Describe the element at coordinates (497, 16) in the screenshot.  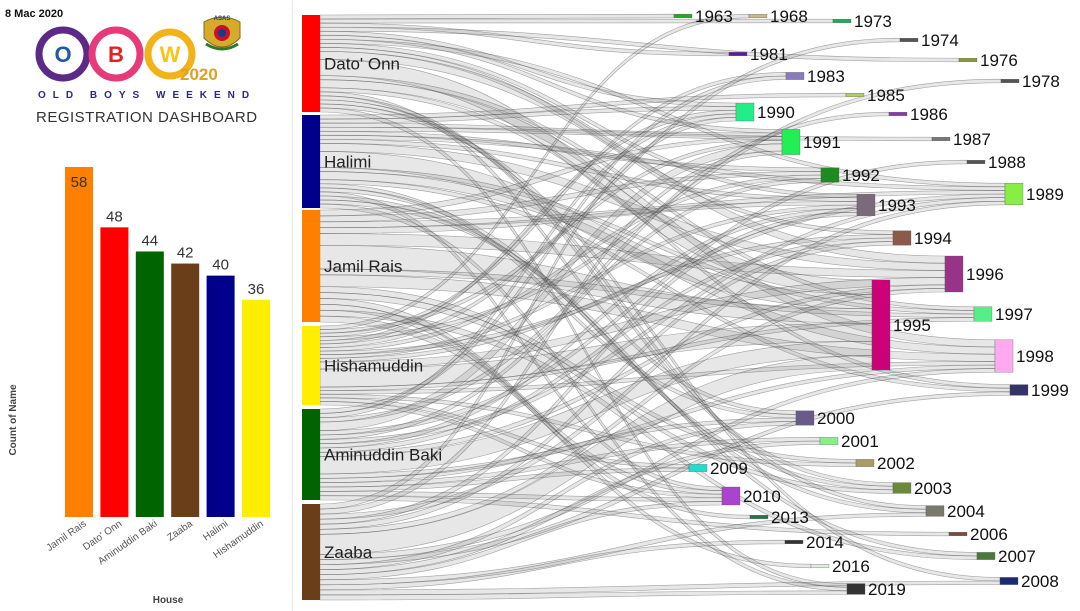
I see `flow-dato-onn-1963` at that location.